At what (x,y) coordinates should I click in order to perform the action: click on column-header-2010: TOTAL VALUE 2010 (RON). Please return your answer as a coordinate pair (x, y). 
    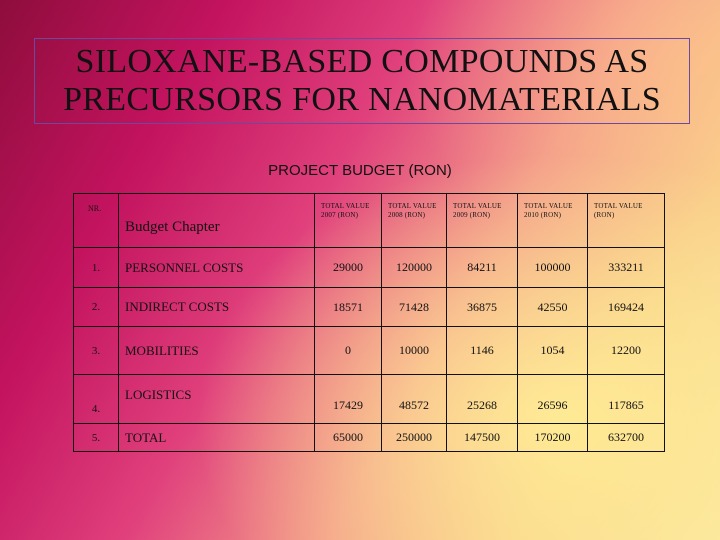
    Looking at the image, I should click on (552, 220).